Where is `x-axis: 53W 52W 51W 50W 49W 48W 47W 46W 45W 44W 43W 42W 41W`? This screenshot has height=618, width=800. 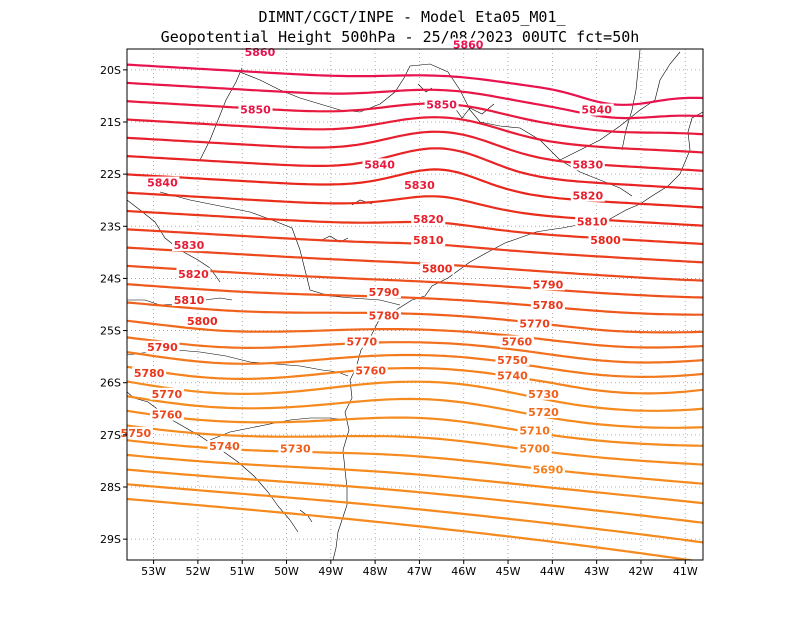
x-axis: 53W 52W 51W 50W 49W 48W 47W 46W 45W 44W 43W 42W 41W is located at coordinates (419, 569).